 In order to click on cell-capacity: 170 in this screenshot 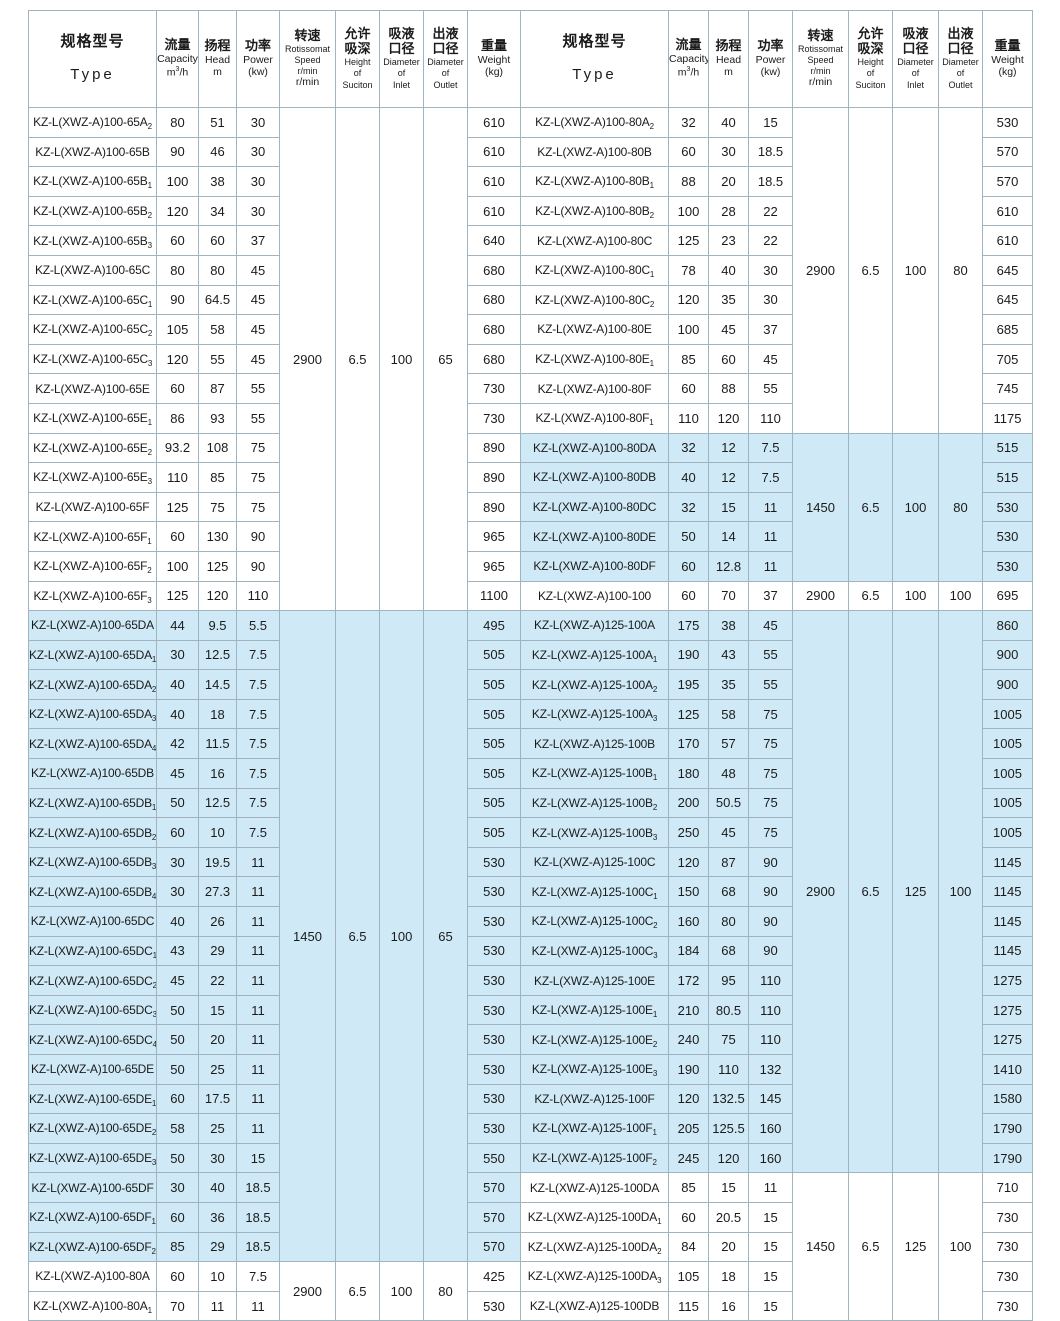, I will do `click(688, 744)`.